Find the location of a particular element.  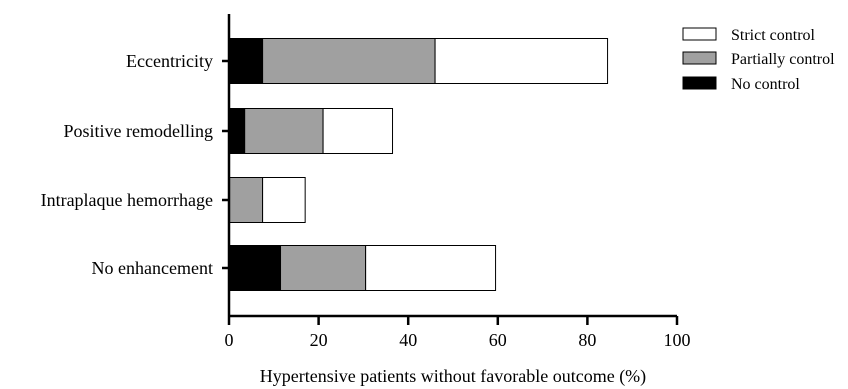

x-tick-label: 40 is located at coordinates (408, 340).